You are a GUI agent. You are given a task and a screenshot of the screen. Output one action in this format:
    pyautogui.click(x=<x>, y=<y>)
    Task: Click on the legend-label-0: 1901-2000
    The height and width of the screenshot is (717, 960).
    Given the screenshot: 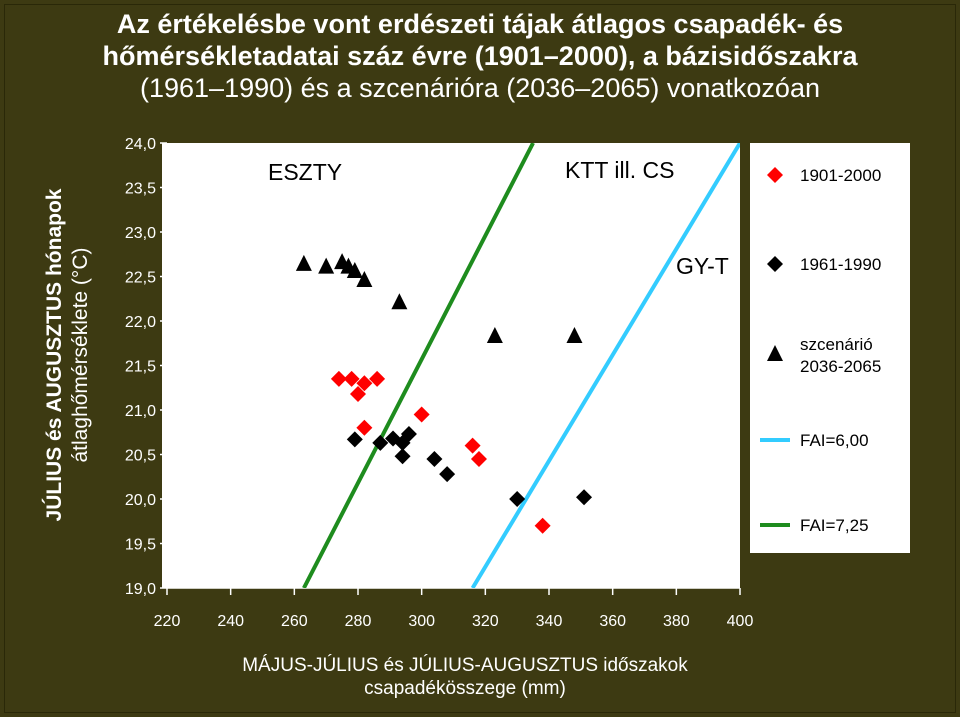 What is the action you would take?
    pyautogui.click(x=840, y=175)
    